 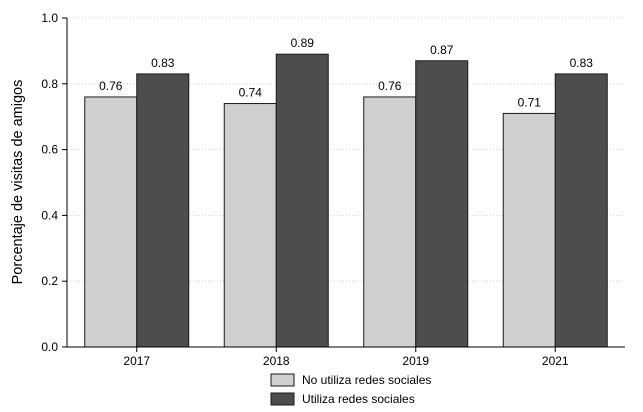 I want to click on x-axis-ticks: 2017 2018 2019 2021, so click(x=346, y=357).